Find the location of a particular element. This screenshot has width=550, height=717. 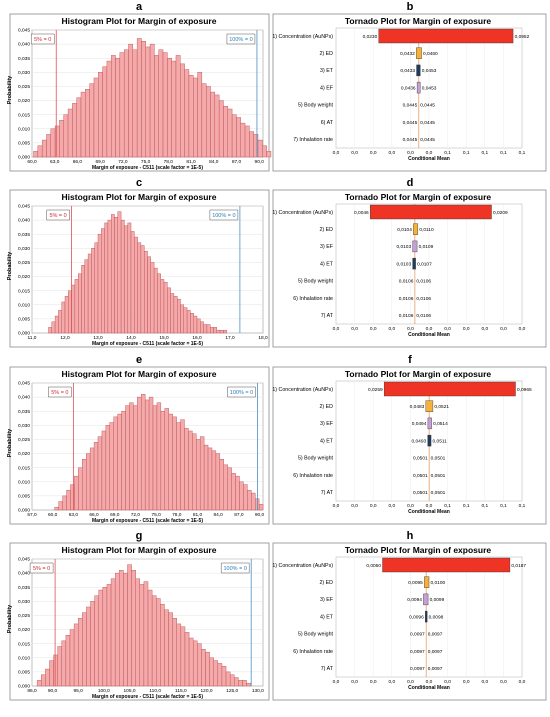

x-tick-label: 13,0 is located at coordinates (98, 338).